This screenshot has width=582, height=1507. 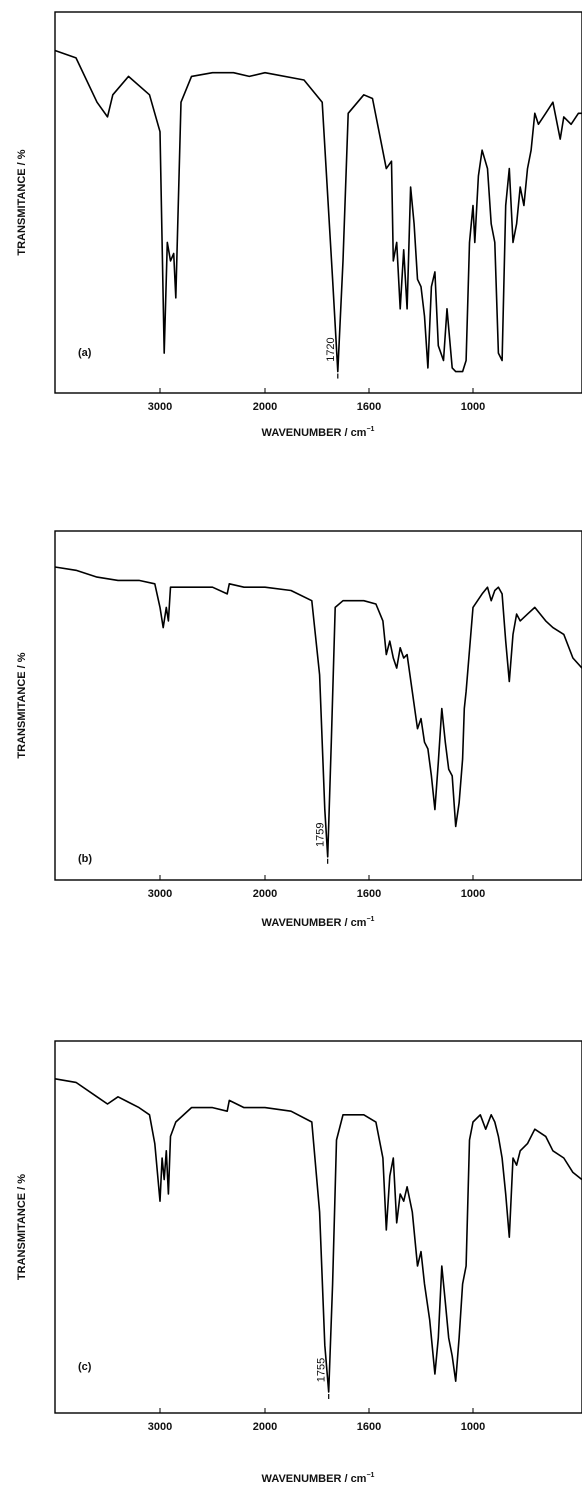 I want to click on peak-annotation: 1755, so click(x=323, y=1378).